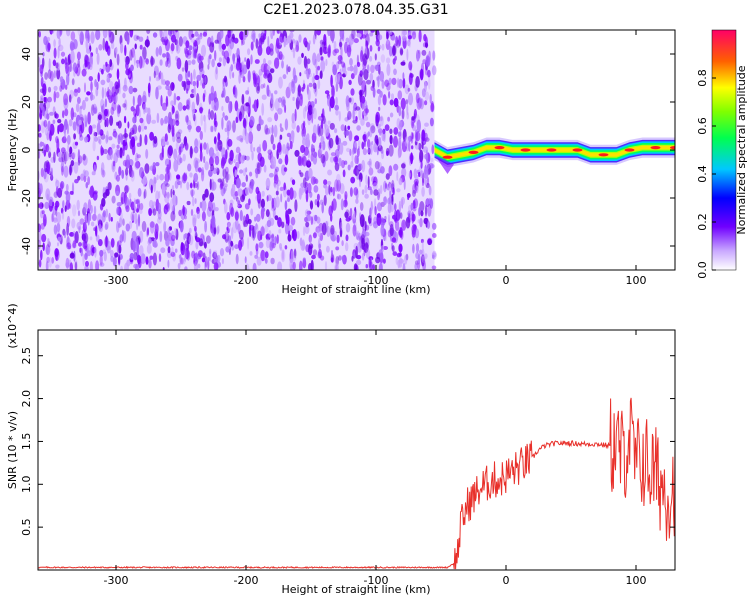 The height and width of the screenshot is (600, 750). Describe the element at coordinates (26, 198) in the screenshot. I see `spectrogram-y-tick-label: -20` at that location.